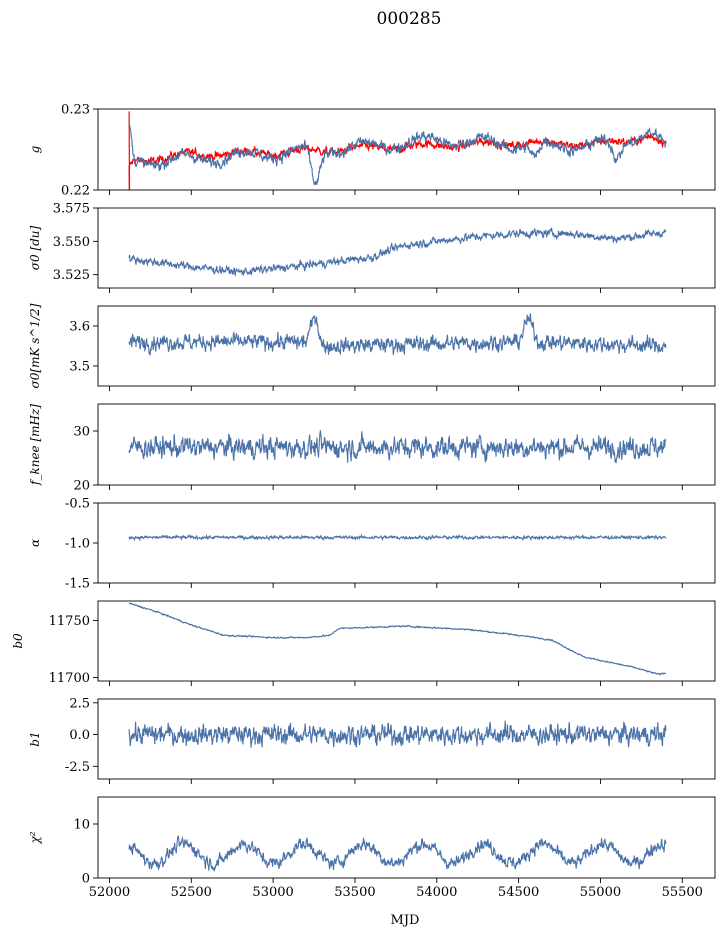 This screenshot has width=725, height=936. Describe the element at coordinates (77, 504) in the screenshot. I see `y-tick-label: -0.5` at that location.